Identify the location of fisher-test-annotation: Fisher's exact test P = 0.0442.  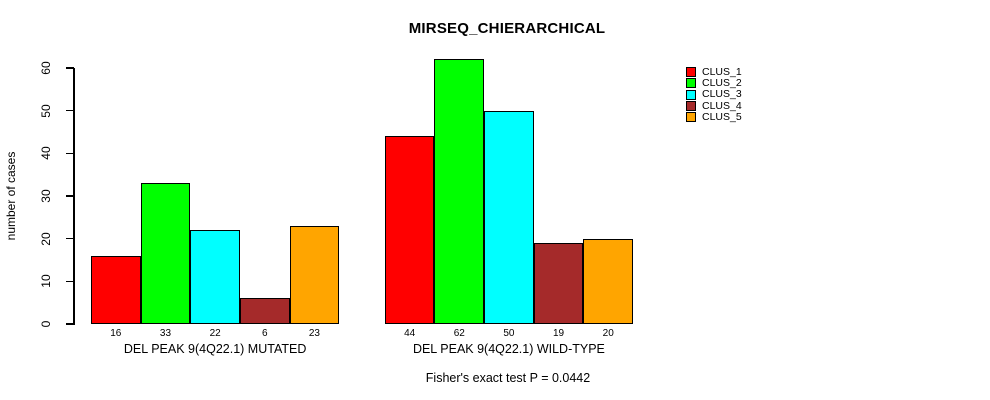
(508, 378).